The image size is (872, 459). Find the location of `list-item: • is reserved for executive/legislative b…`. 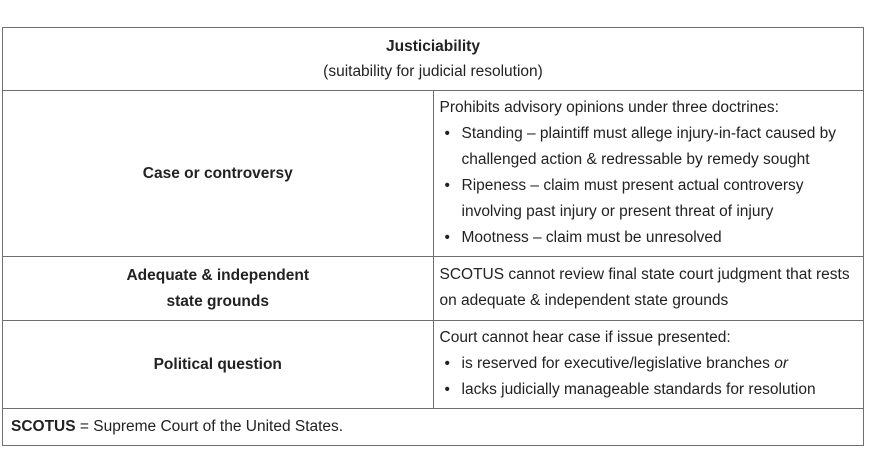

list-item: • is reserved for executive/legislative b… is located at coordinates (651, 364).